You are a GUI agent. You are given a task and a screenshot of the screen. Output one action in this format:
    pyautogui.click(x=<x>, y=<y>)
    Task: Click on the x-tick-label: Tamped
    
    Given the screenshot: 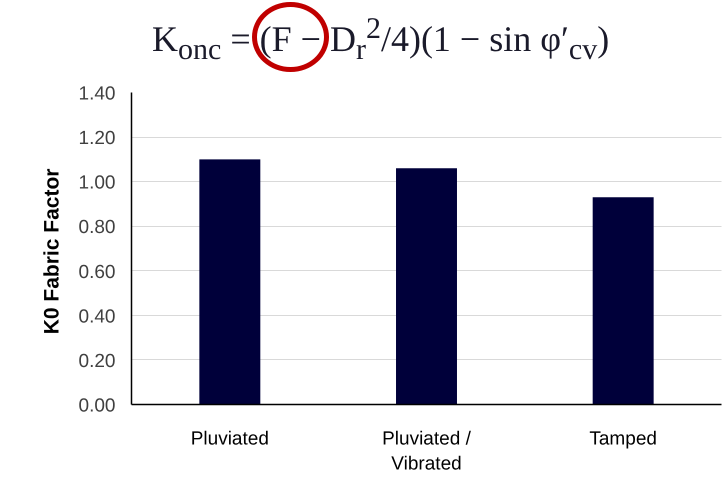 What is the action you would take?
    pyautogui.click(x=623, y=439)
    